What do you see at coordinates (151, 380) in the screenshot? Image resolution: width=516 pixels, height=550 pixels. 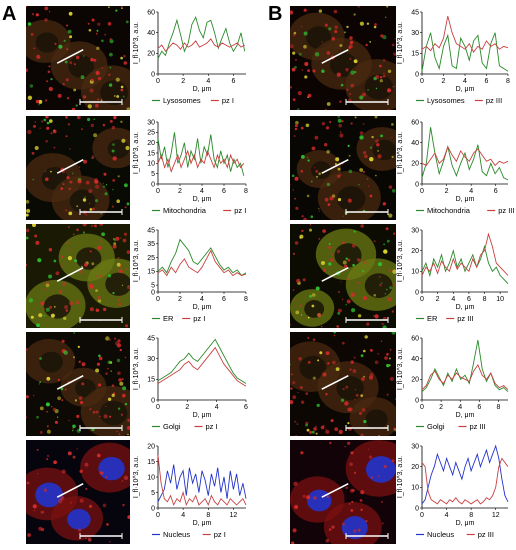 I see `y-tick-label: 15` at bounding box center [151, 380].